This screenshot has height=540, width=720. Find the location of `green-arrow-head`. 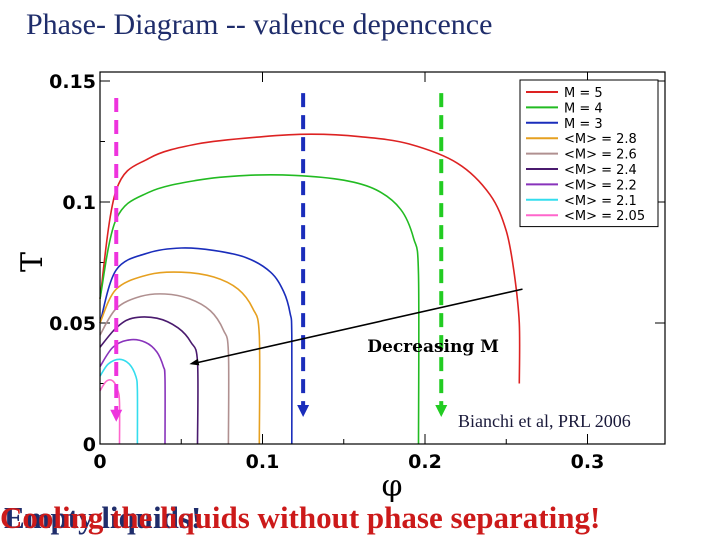

green-arrow-head is located at coordinates (441, 410).